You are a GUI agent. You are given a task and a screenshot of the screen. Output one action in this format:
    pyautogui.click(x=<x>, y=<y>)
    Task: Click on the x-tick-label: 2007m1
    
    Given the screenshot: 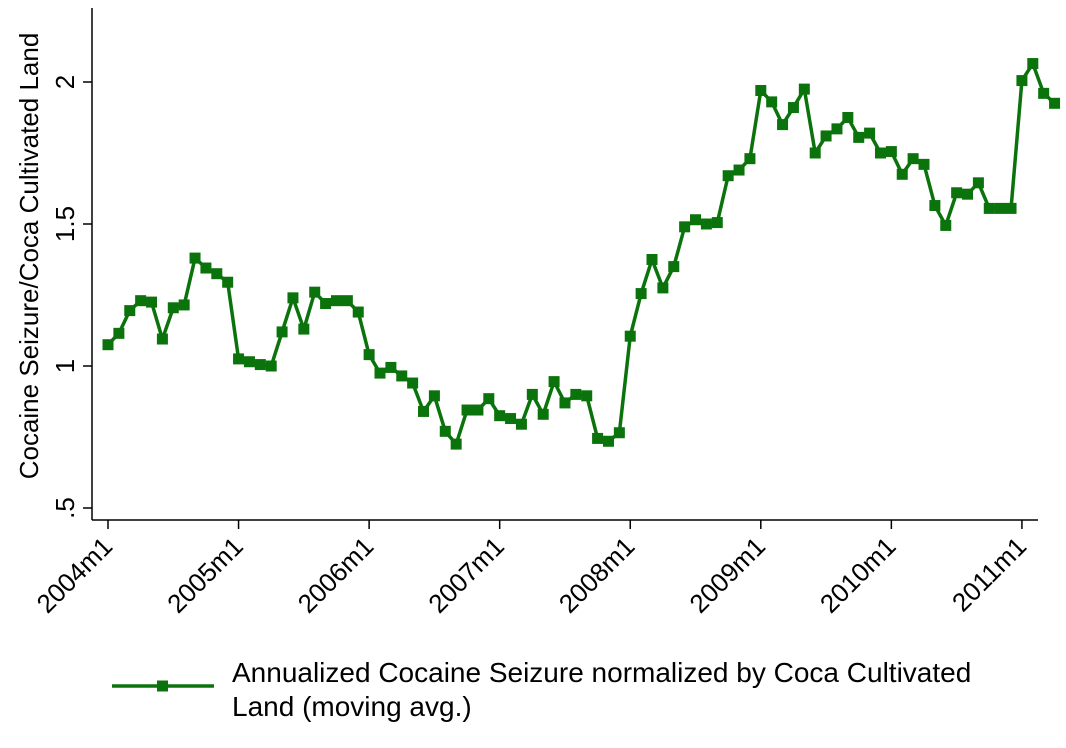 What is the action you would take?
    pyautogui.click(x=466, y=575)
    